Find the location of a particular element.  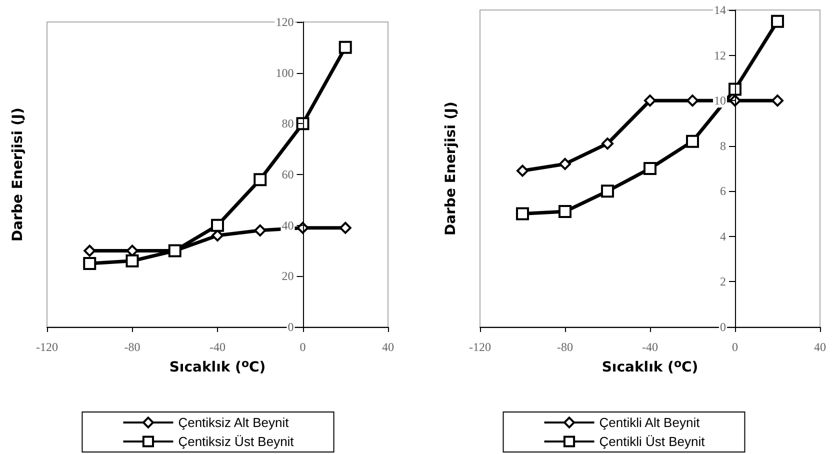

y-tick-label: 6 is located at coordinates (723, 191).